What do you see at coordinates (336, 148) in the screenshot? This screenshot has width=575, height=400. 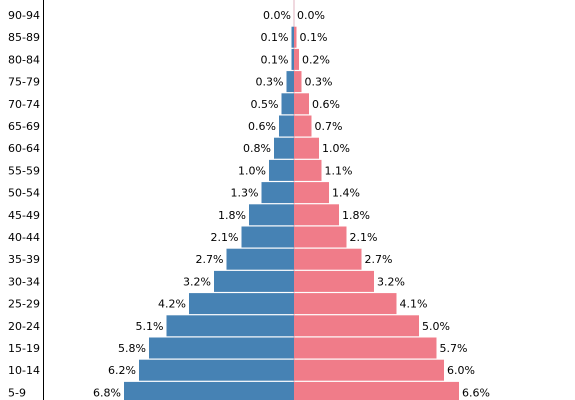 I see `right-value-label: 1.0%` at bounding box center [336, 148].